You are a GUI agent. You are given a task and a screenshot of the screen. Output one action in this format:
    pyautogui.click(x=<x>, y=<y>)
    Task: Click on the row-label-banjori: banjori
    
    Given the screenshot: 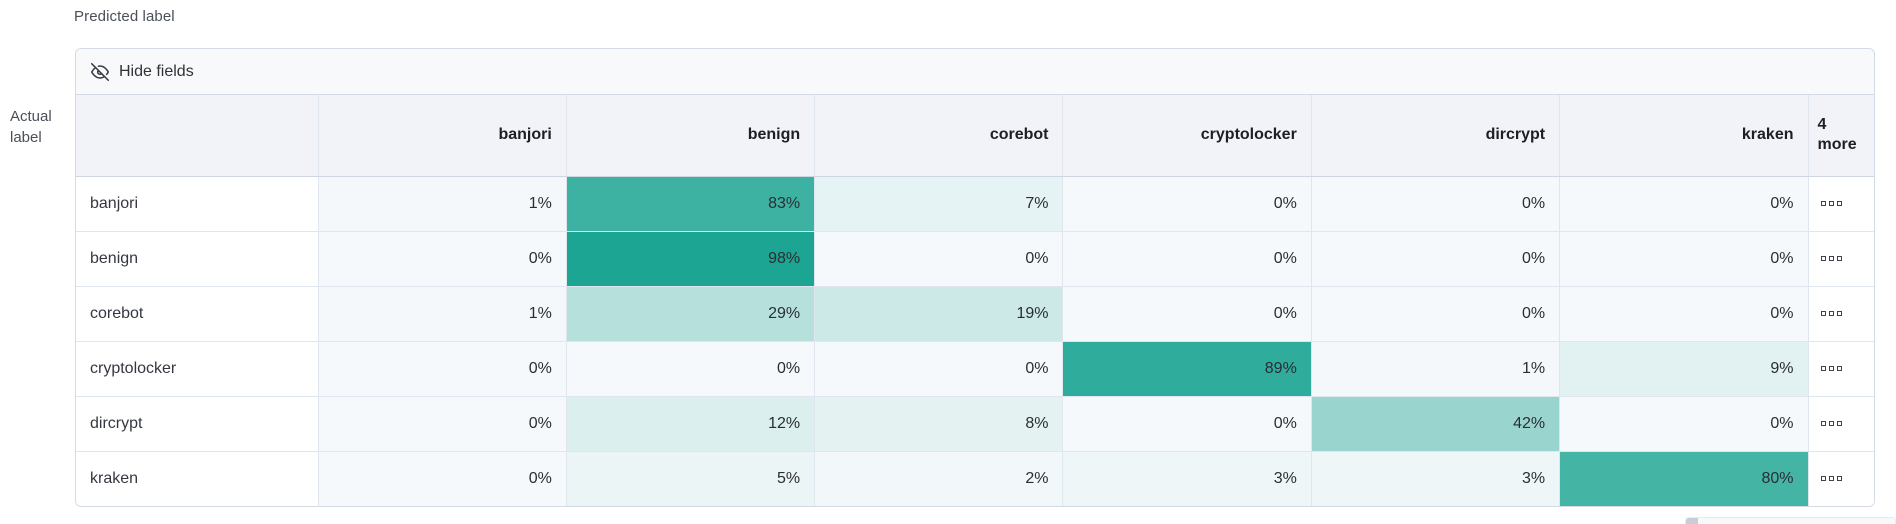 What is the action you would take?
    pyautogui.click(x=197, y=203)
    